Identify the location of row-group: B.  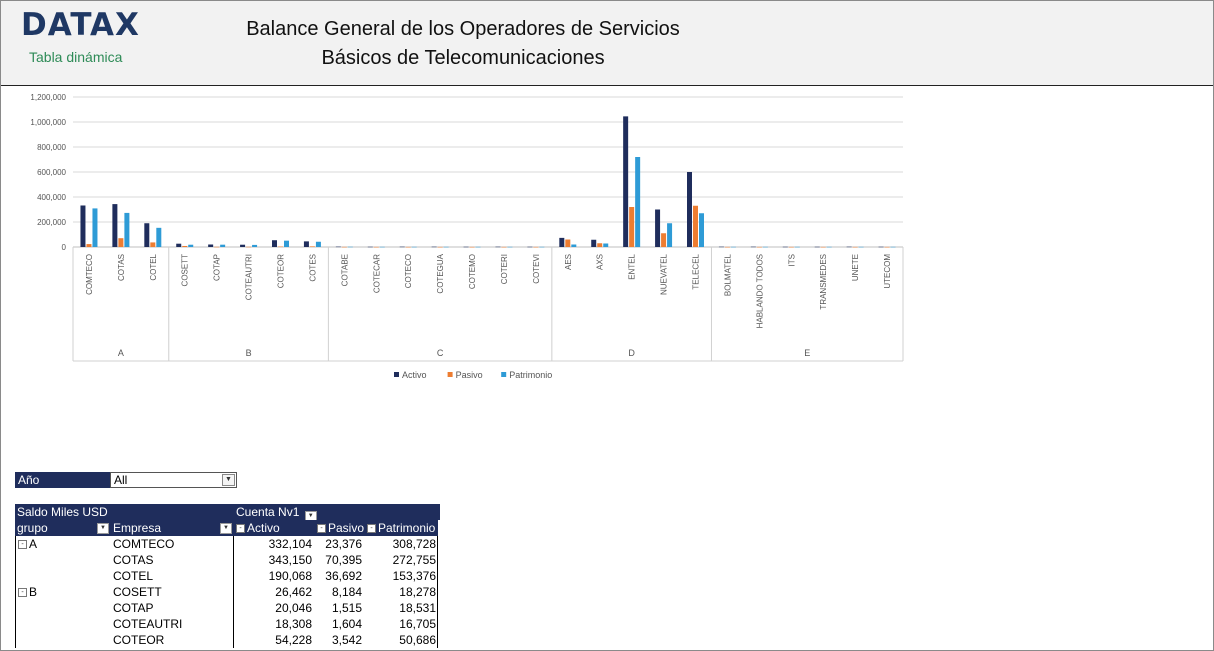
(33, 592).